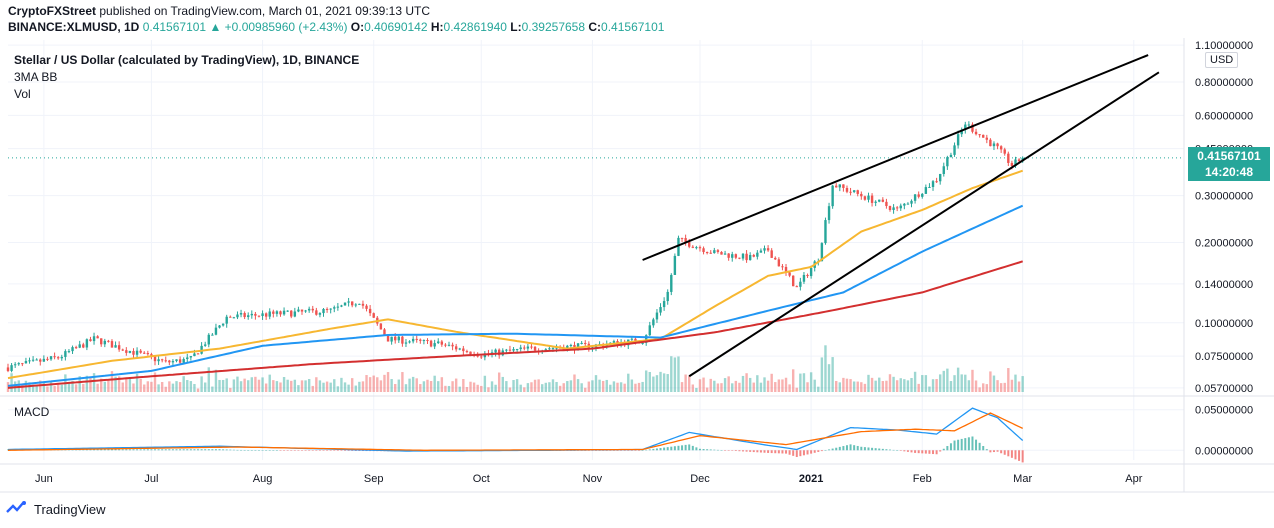  I want to click on time-tick-label: Jun, so click(44, 479).